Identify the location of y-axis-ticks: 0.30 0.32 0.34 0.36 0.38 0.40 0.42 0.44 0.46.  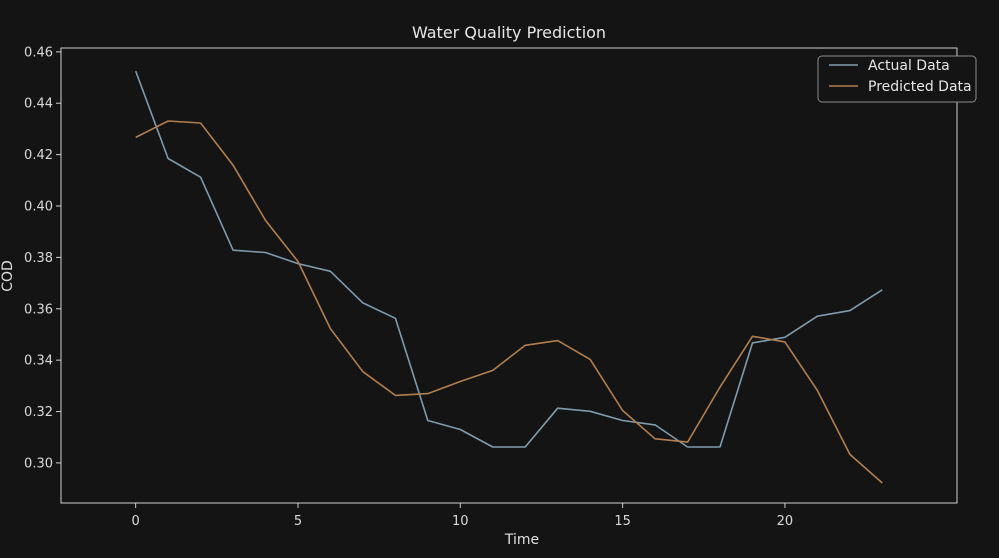
(42, 258).